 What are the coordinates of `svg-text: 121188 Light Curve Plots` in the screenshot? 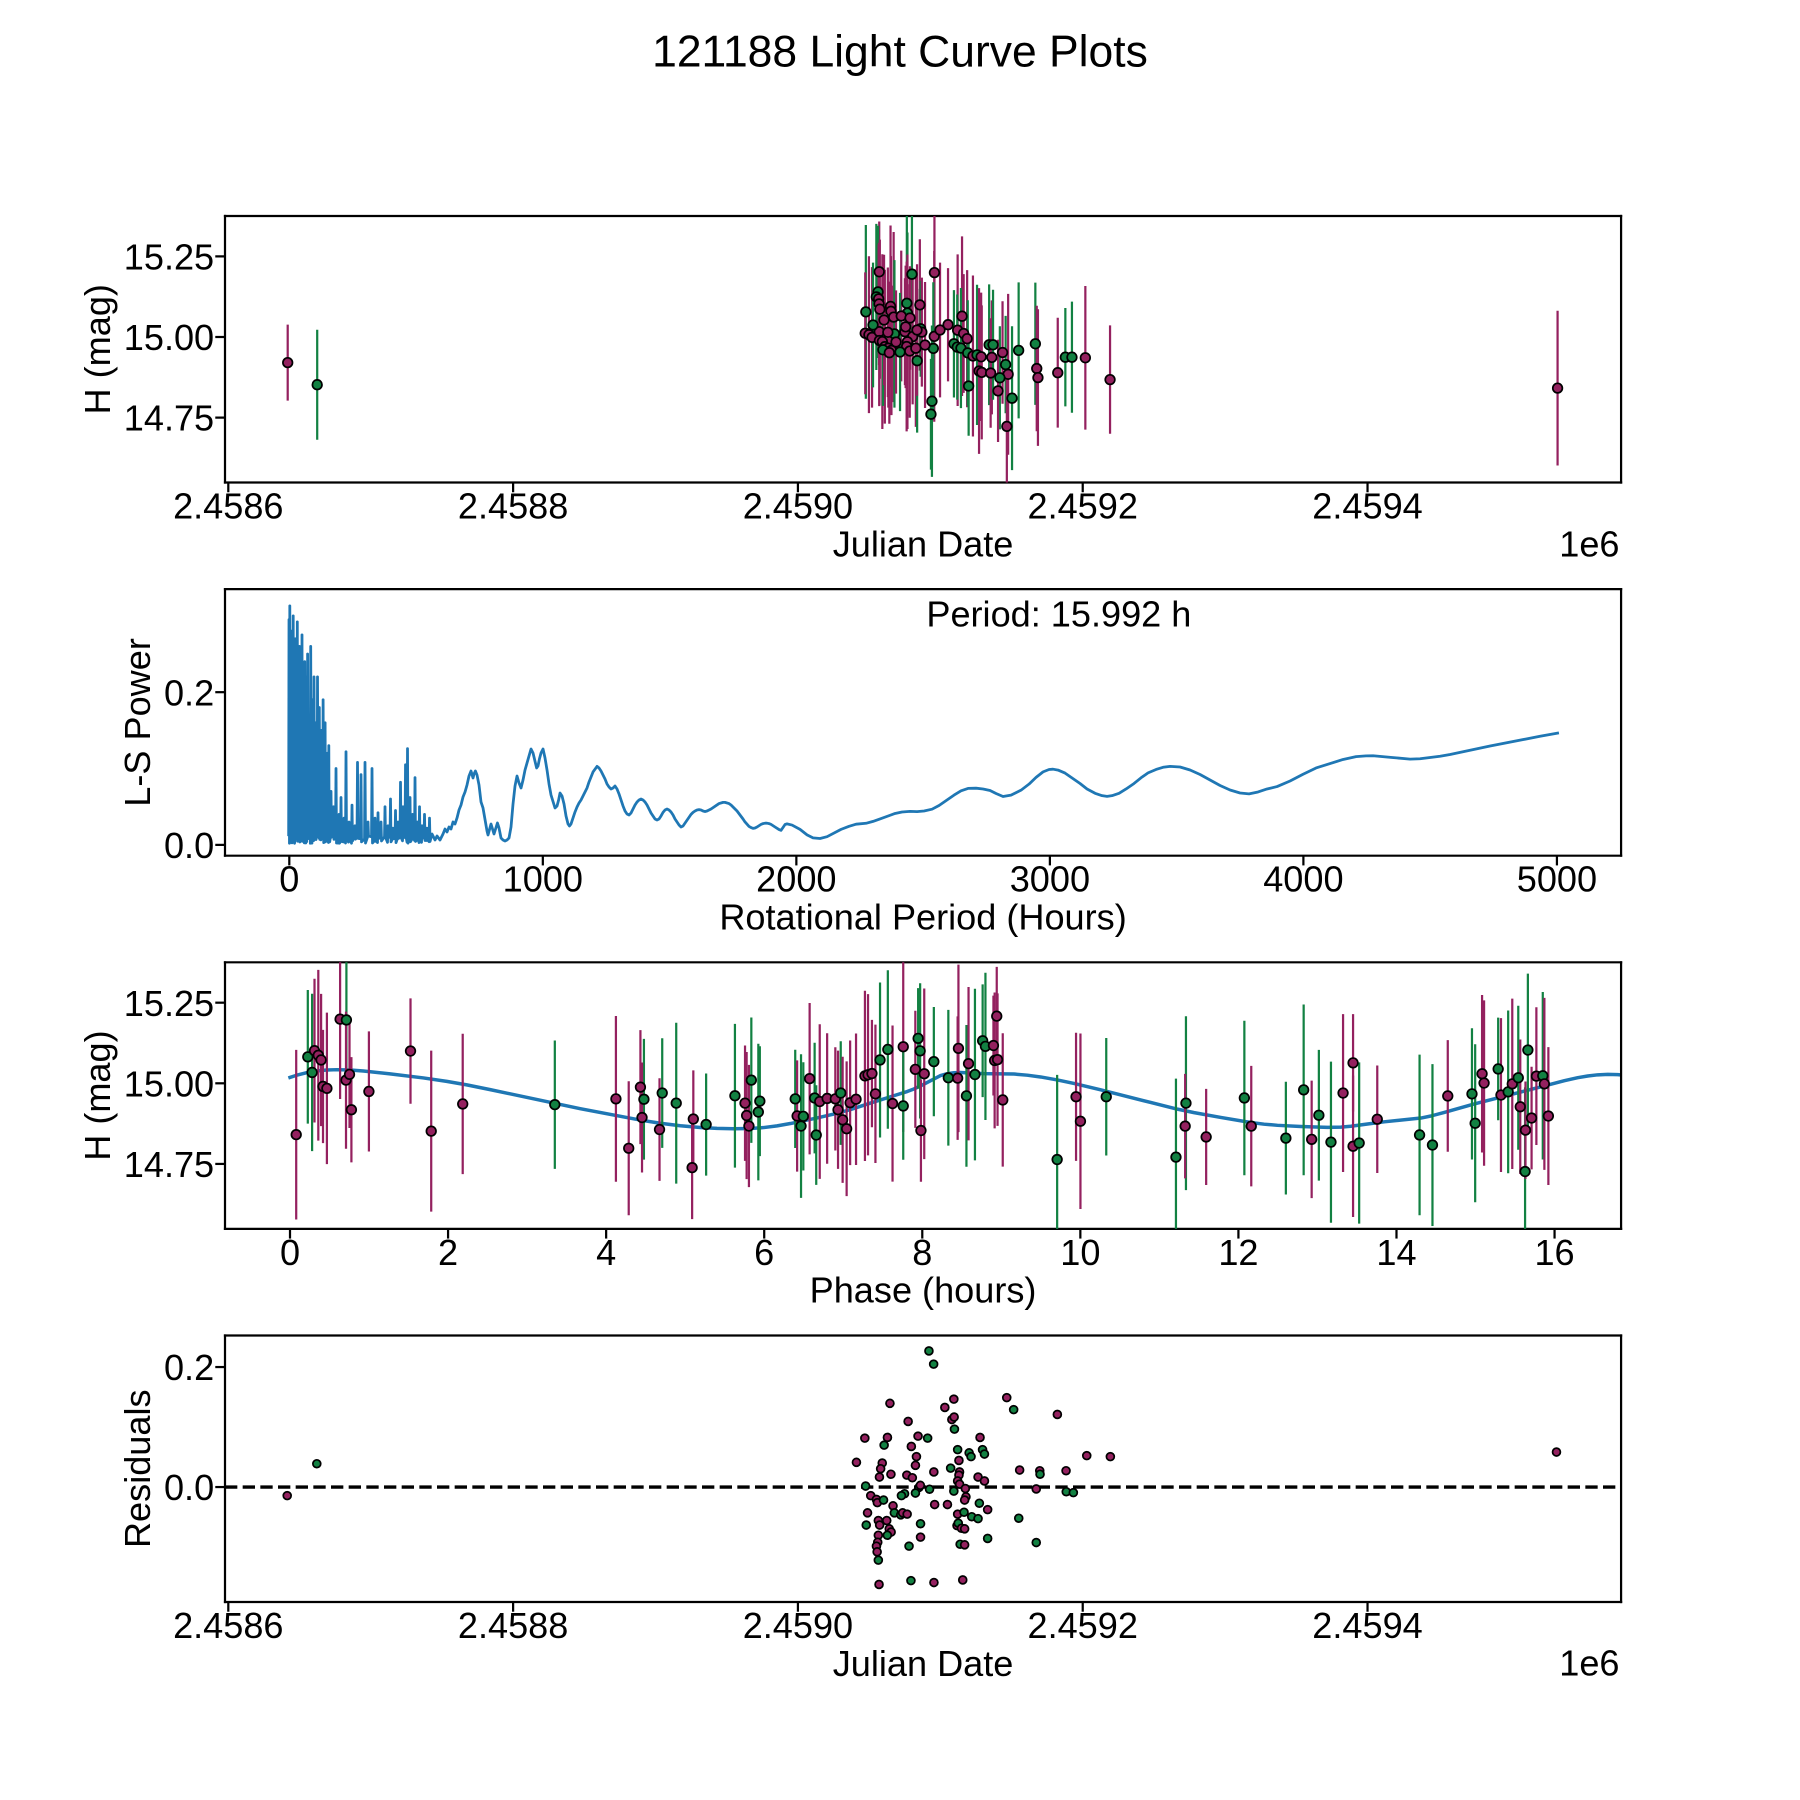 It's located at (900, 51).